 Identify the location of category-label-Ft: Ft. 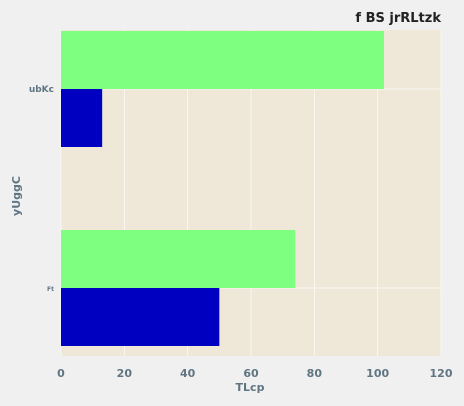
(50, 289).